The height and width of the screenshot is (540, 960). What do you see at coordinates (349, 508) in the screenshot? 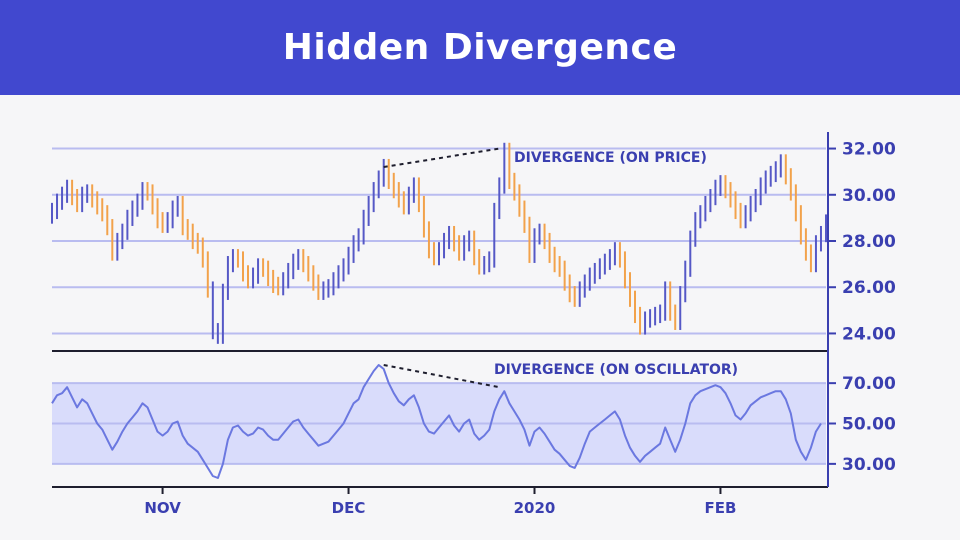
I see `x-axis-label: DEC` at bounding box center [349, 508].